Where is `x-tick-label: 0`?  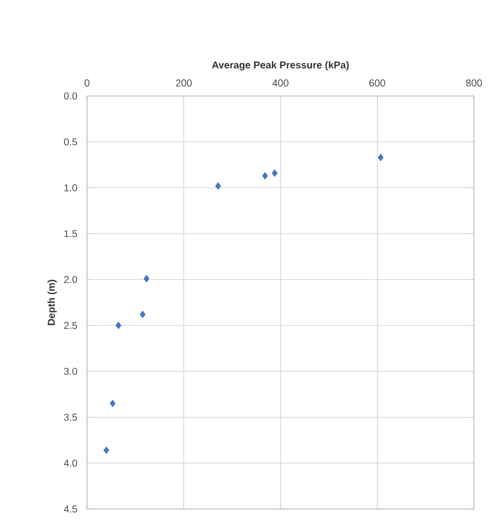 x-tick-label: 0 is located at coordinates (87, 82).